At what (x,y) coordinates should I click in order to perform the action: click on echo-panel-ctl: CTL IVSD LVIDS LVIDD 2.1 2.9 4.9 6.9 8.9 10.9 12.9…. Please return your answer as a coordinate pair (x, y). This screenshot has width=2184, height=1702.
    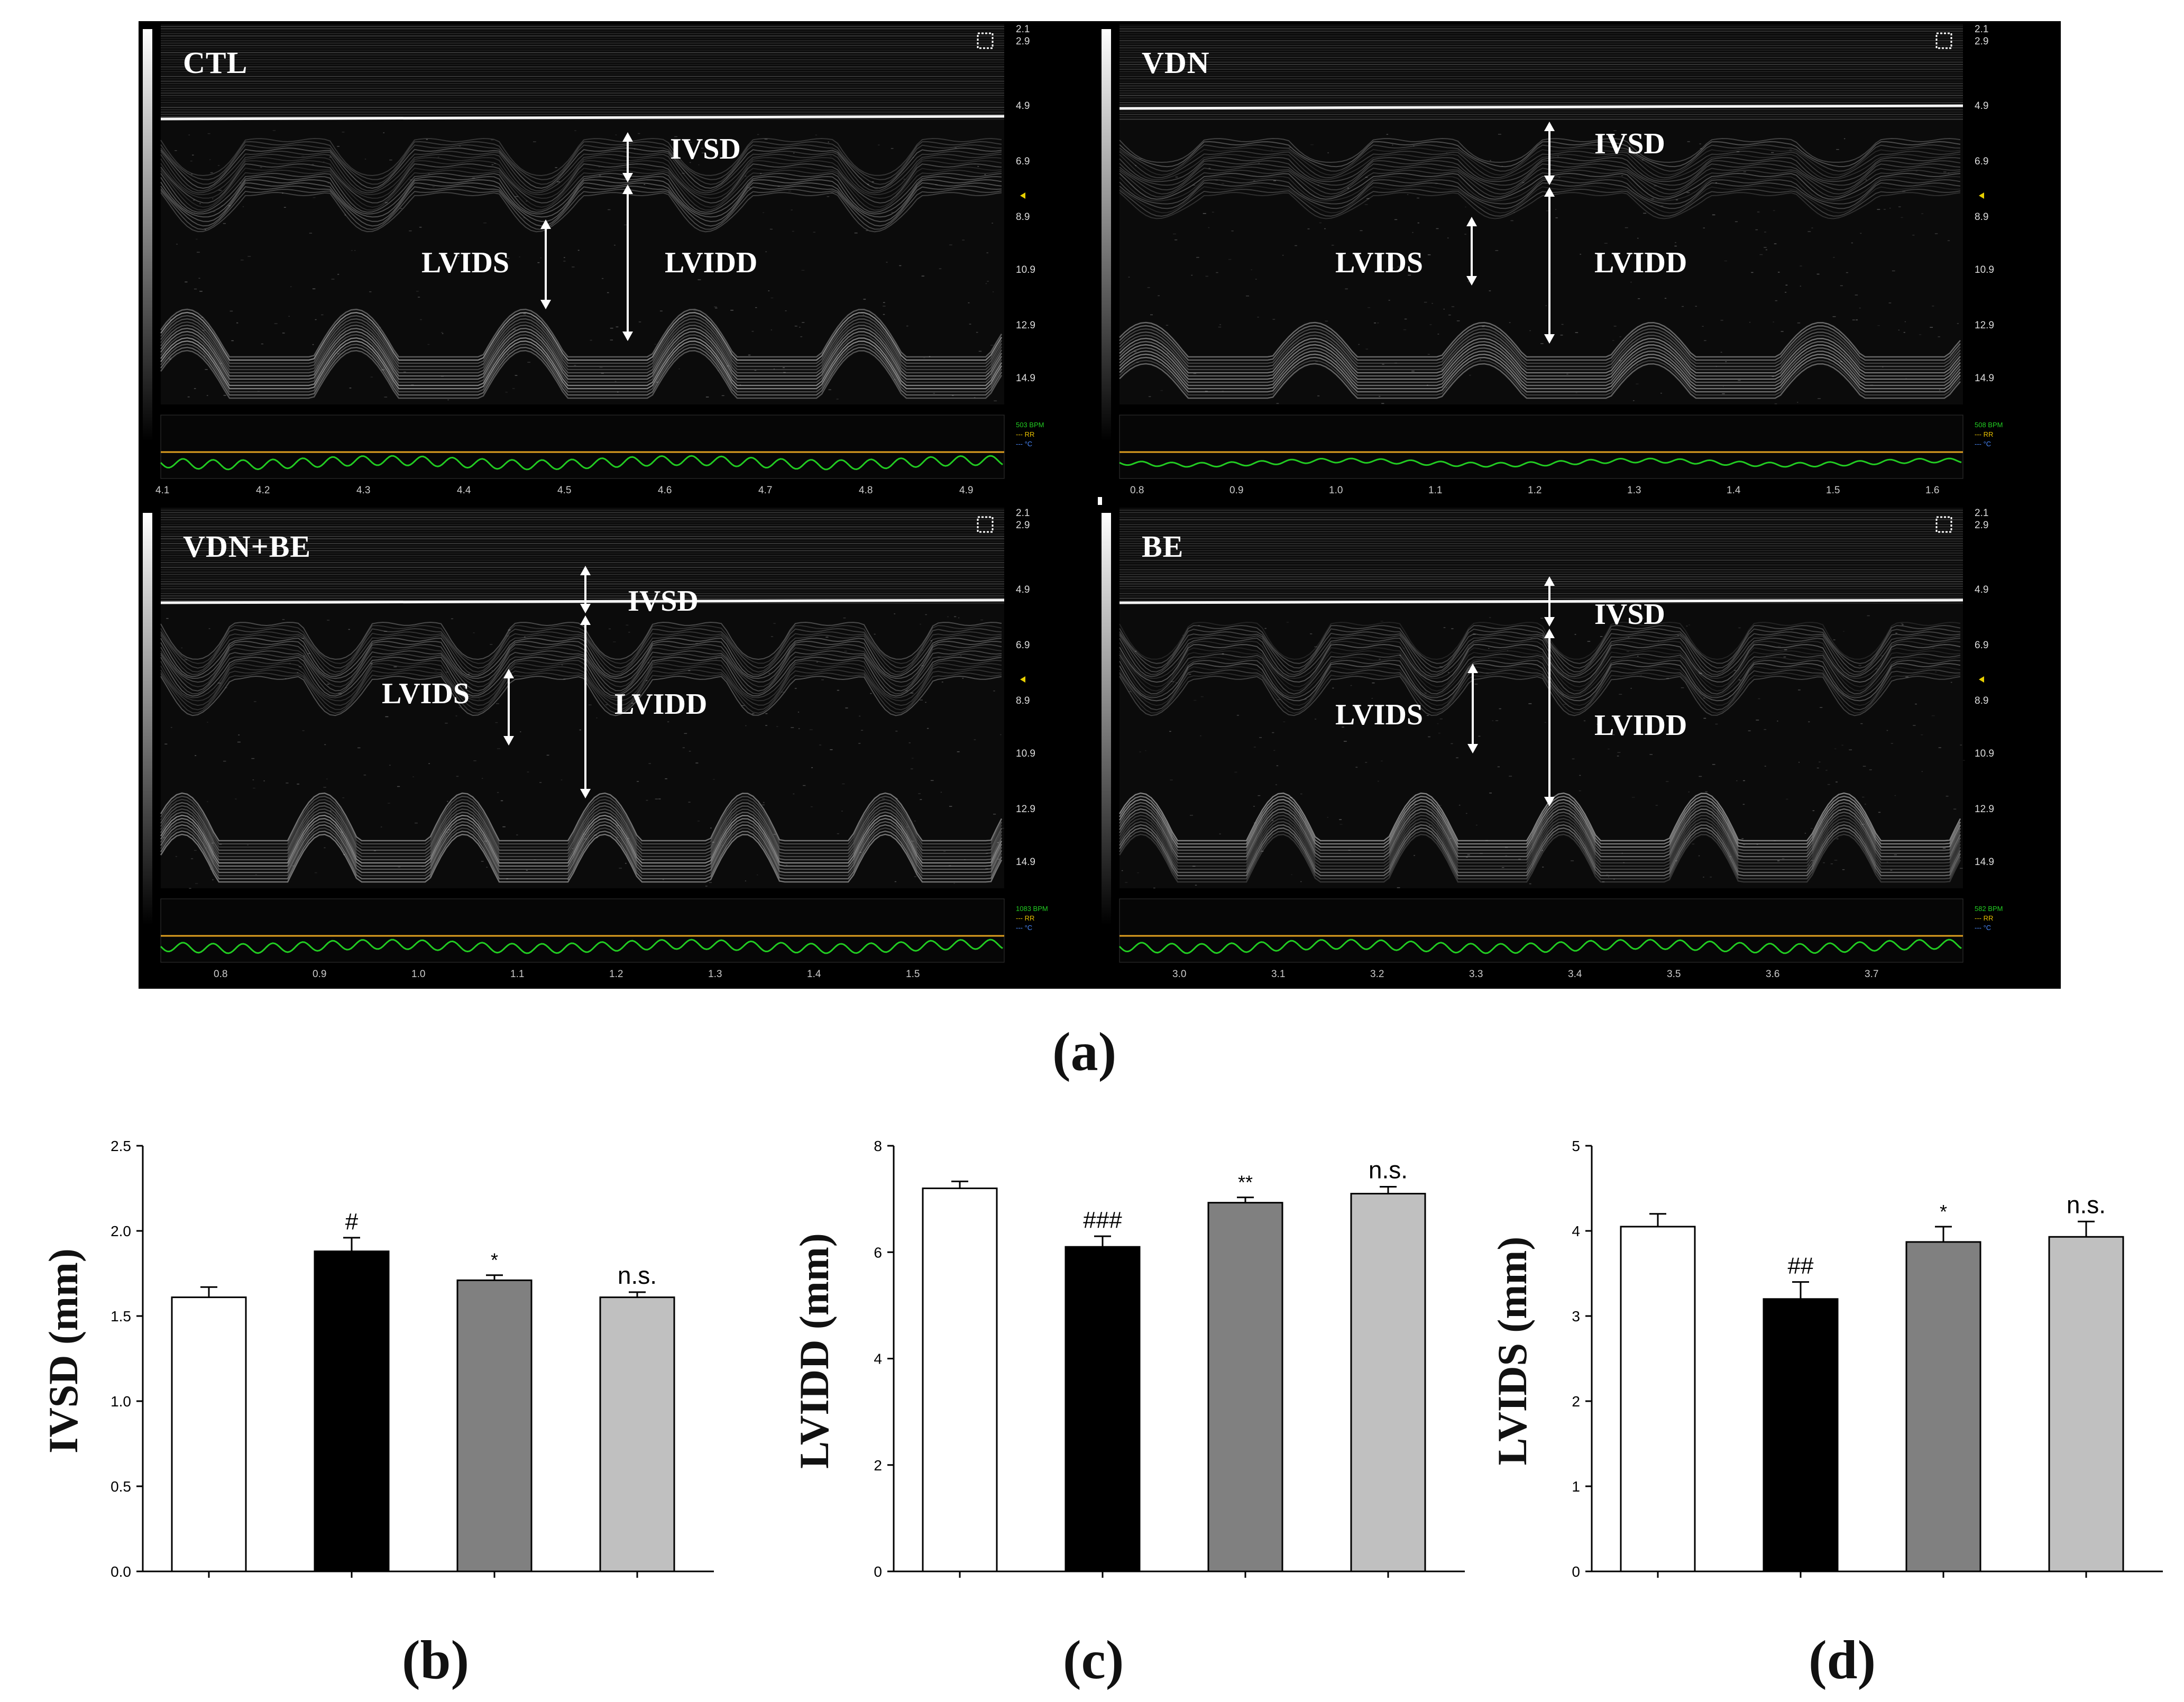
    Looking at the image, I should click on (617, 259).